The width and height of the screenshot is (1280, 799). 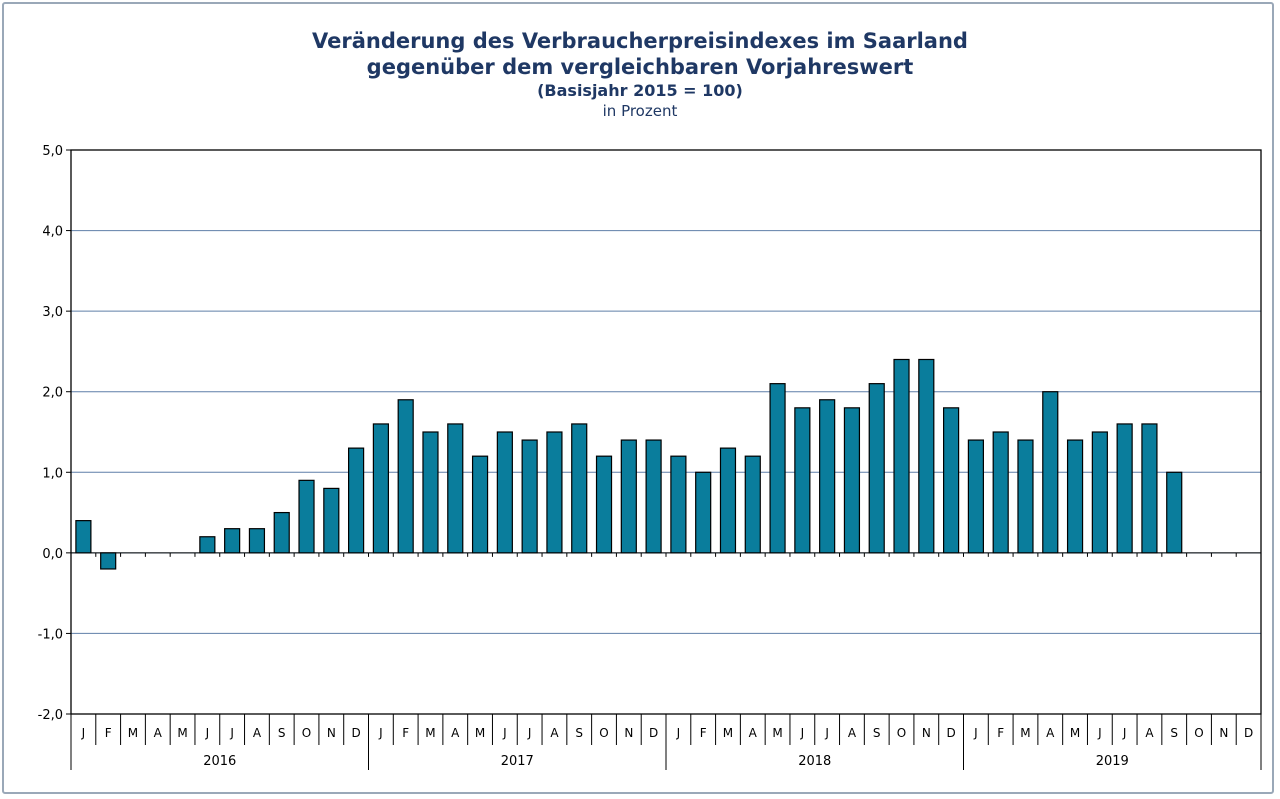 What do you see at coordinates (52, 151) in the screenshot?
I see `y-tick-label: 5,0` at bounding box center [52, 151].